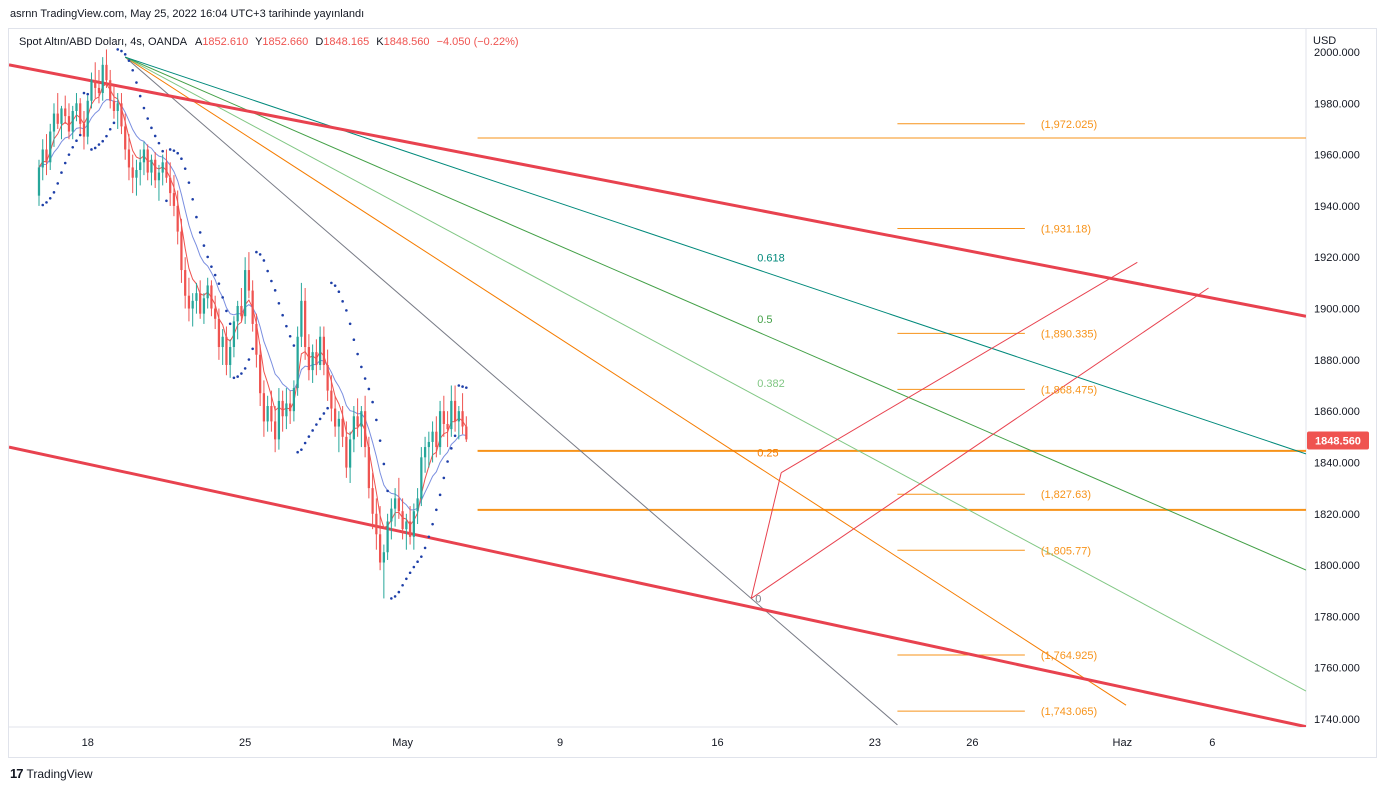 Image resolution: width=1386 pixels, height=791 pixels. I want to click on legend-high-label: Y, so click(259, 42).